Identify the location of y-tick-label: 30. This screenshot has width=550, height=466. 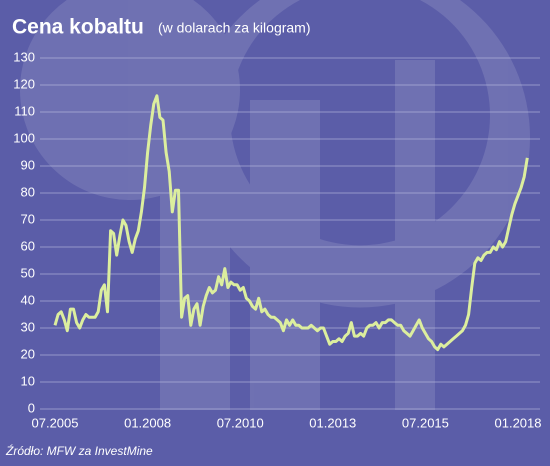
(28, 326).